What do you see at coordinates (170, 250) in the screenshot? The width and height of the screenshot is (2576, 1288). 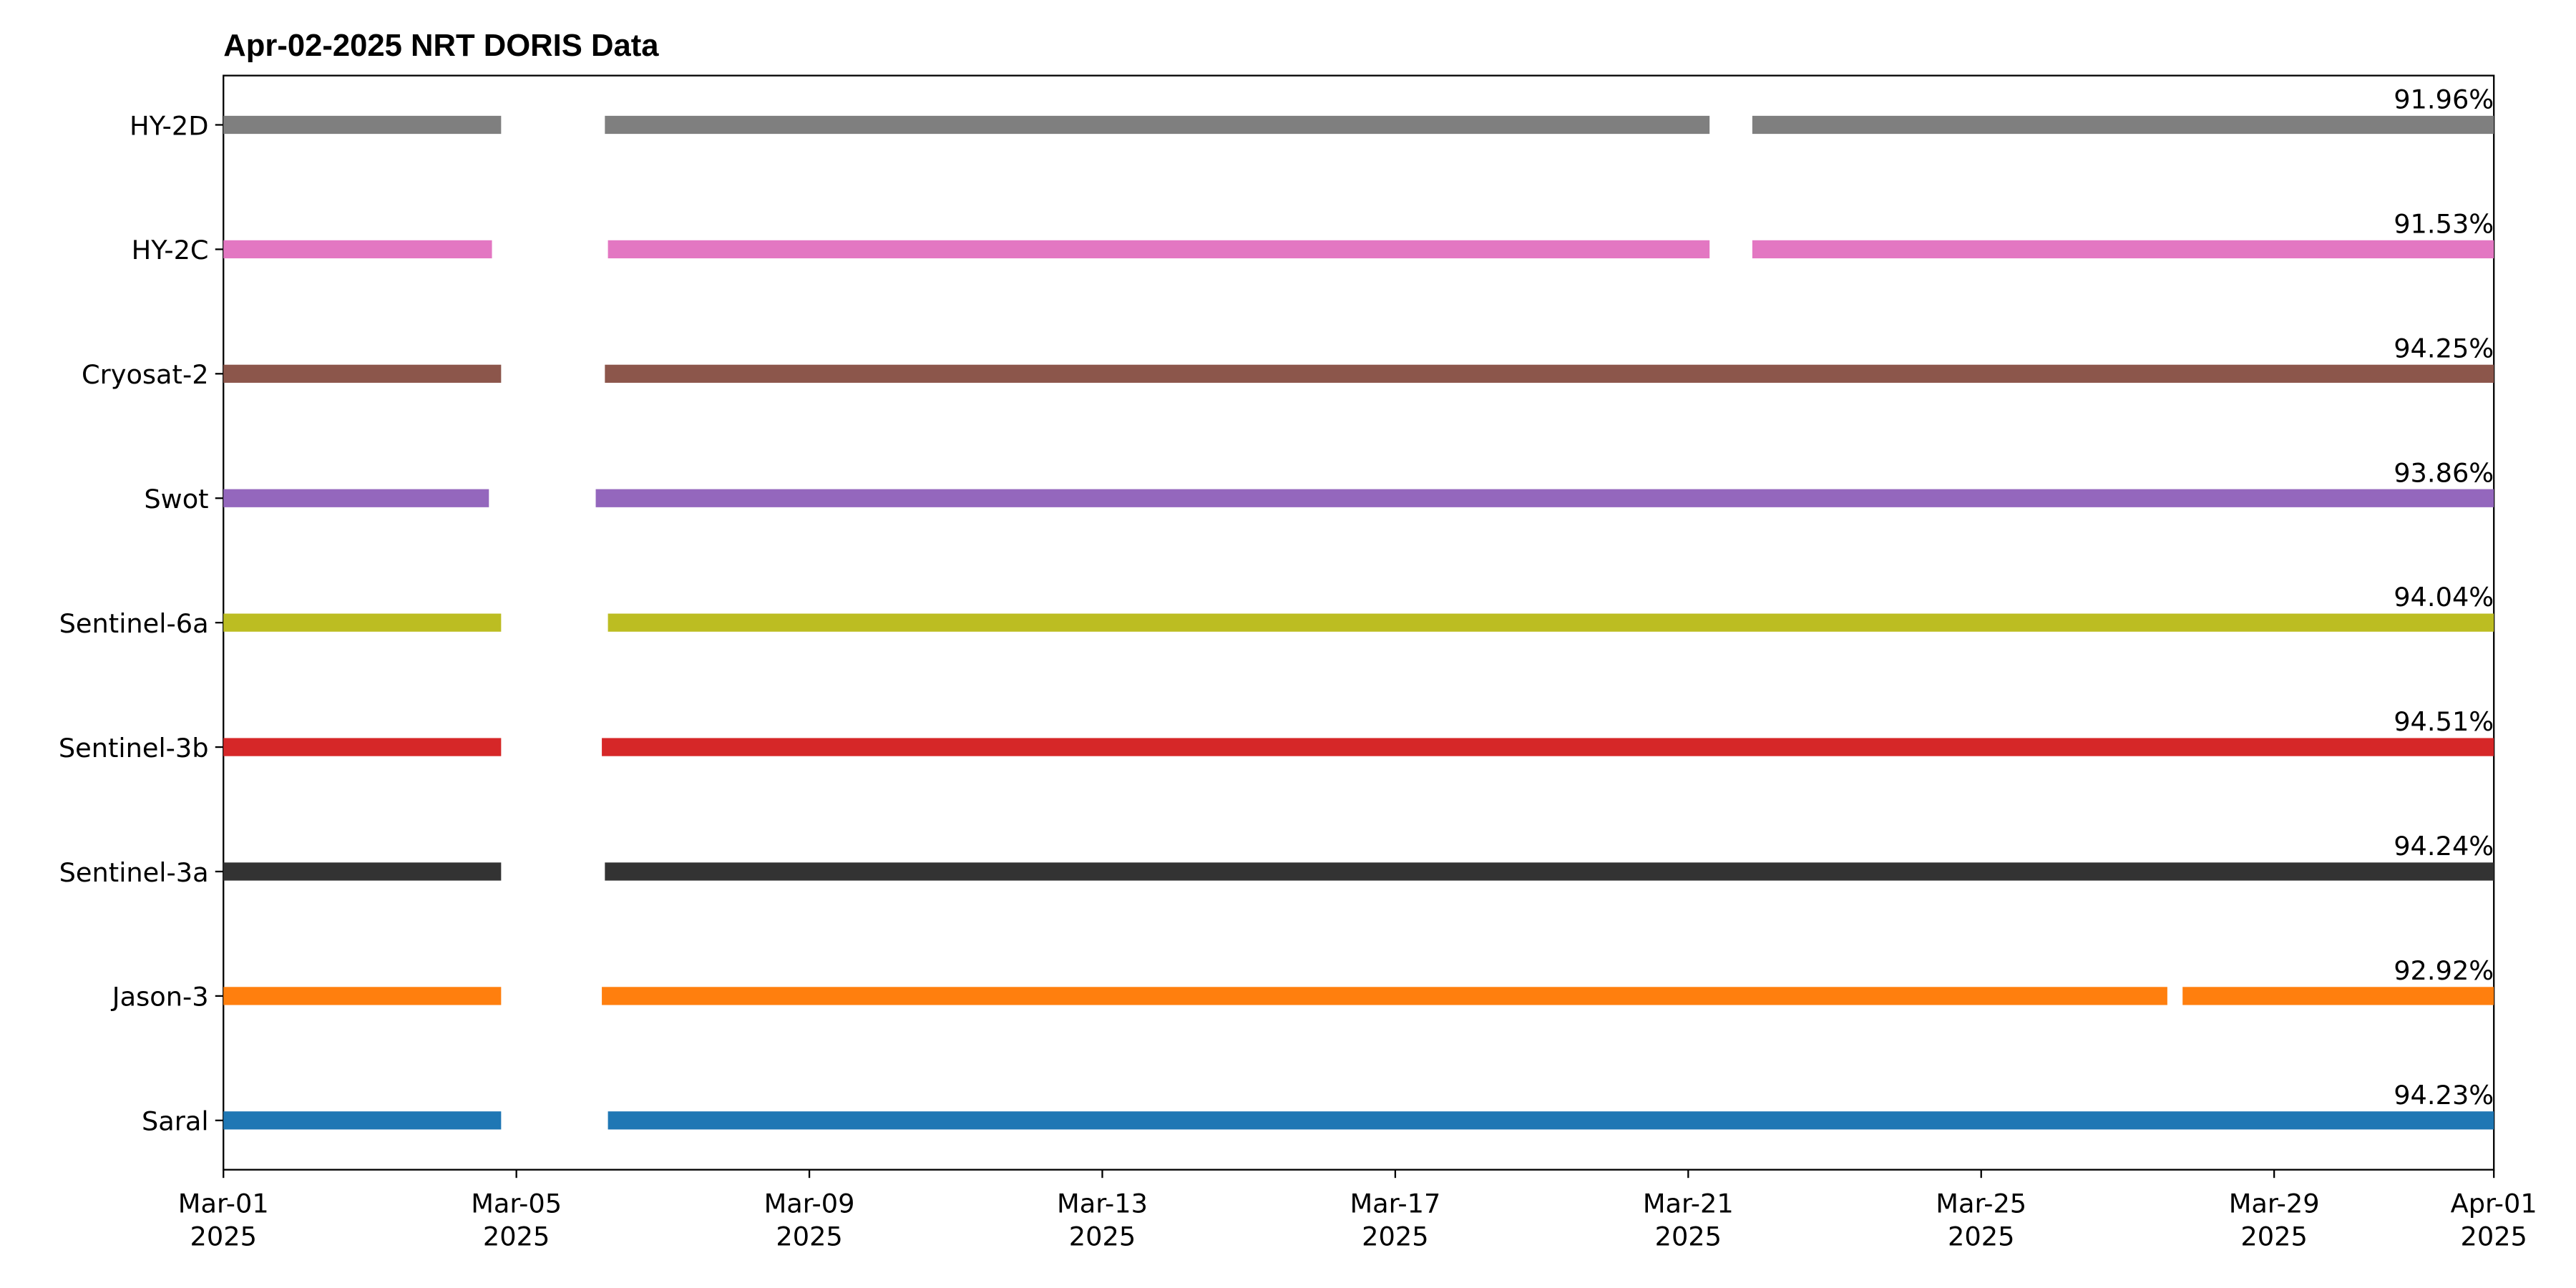 I see `y-tick-label: HY-2C` at bounding box center [170, 250].